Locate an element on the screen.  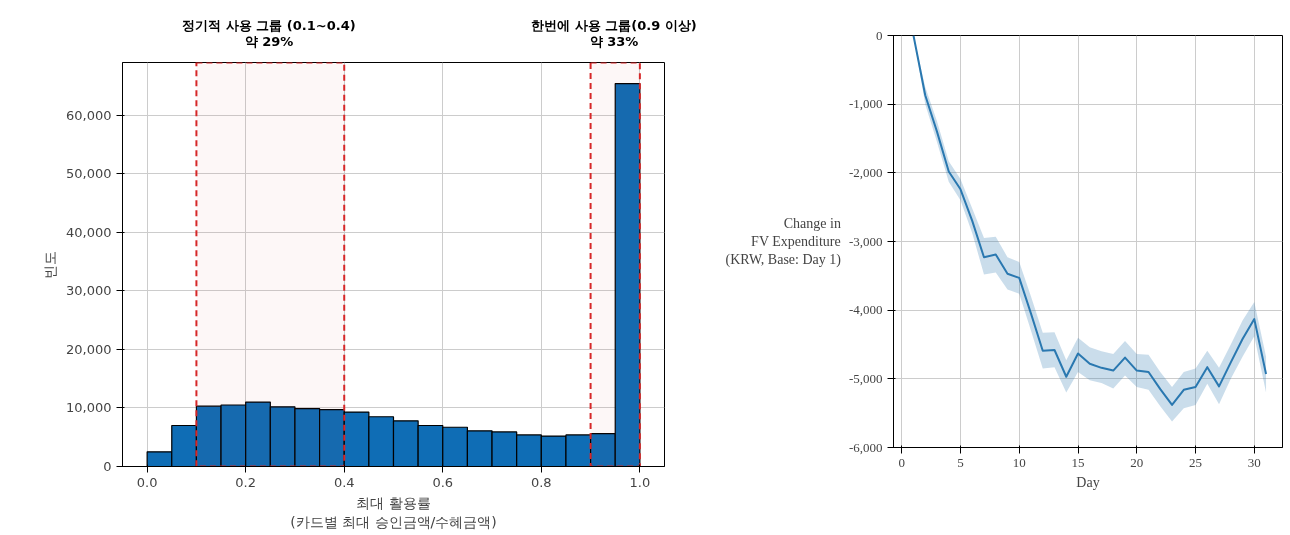
x-tick-label: 0.6 is located at coordinates (443, 482).